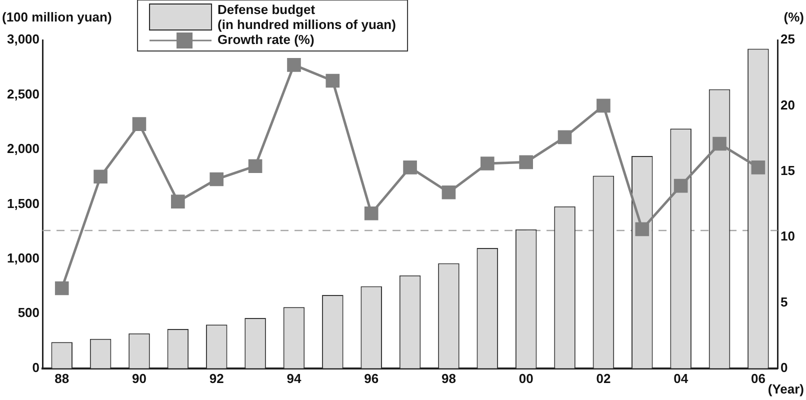 This screenshot has width=806, height=400. I want to click on y-tick-label: 3,000, so click(23, 39).